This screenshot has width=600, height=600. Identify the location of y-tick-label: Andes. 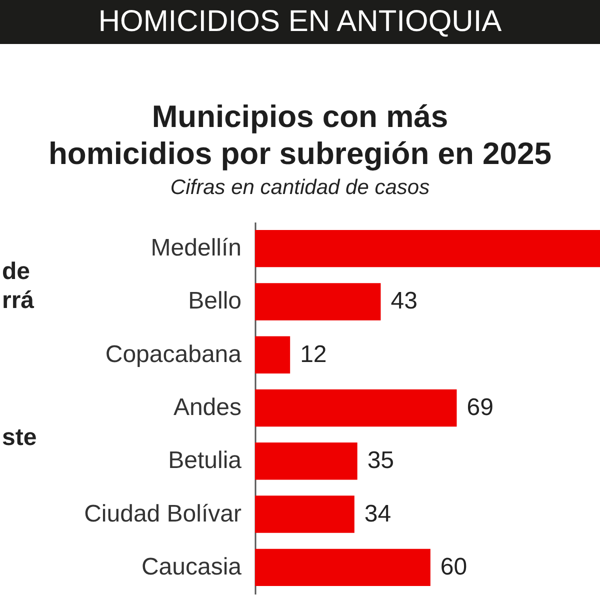
(207, 407).